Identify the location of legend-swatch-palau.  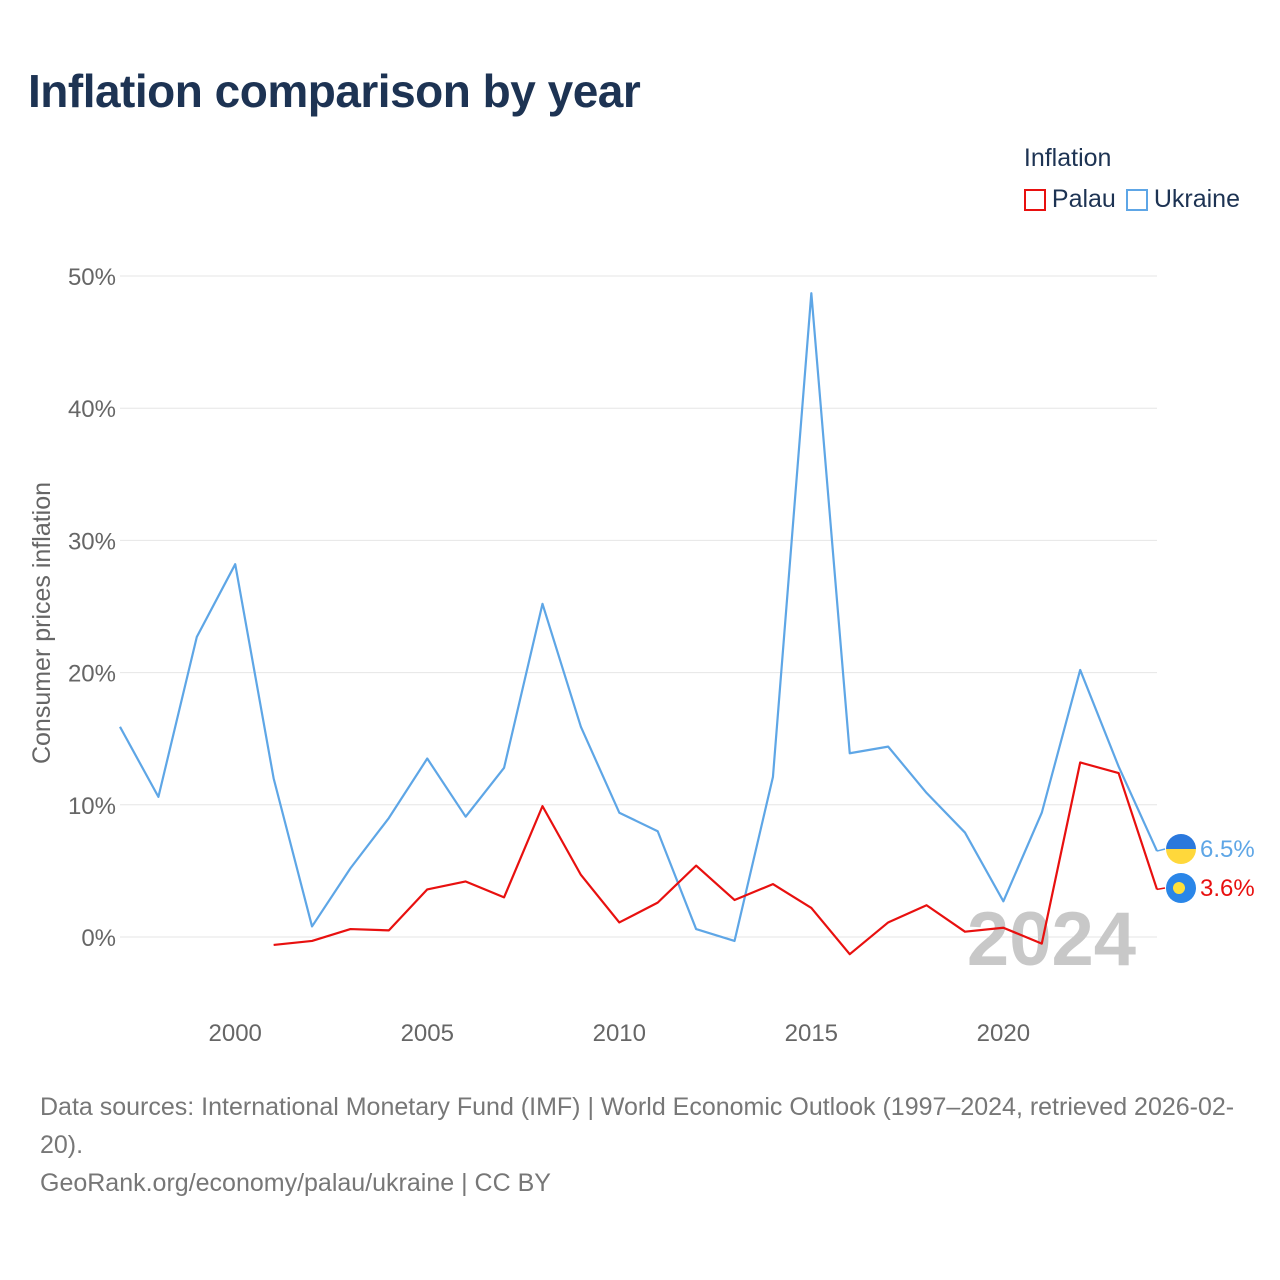
(1034, 199).